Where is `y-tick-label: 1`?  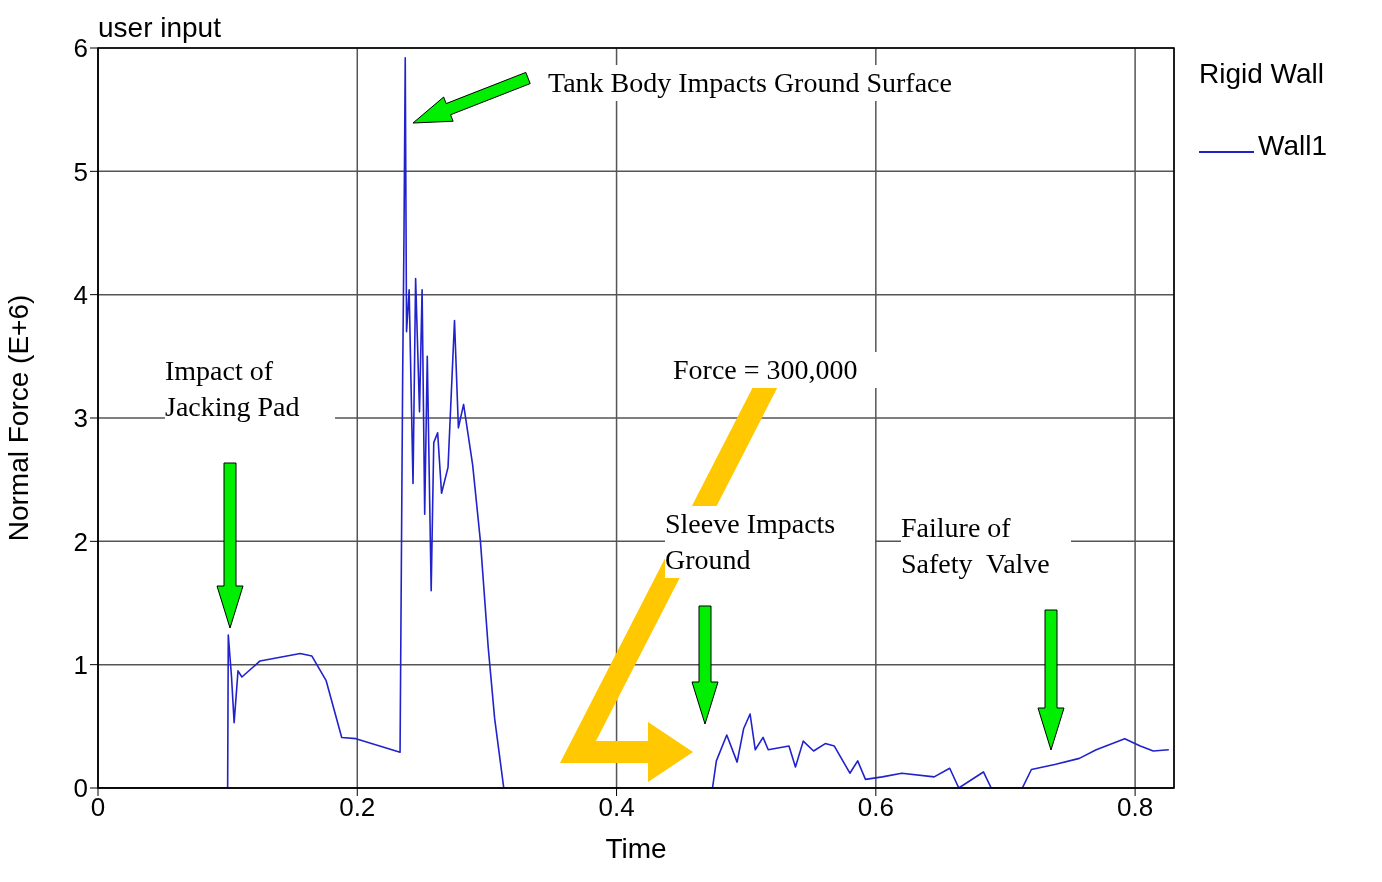
y-tick-label: 1 is located at coordinates (80, 664).